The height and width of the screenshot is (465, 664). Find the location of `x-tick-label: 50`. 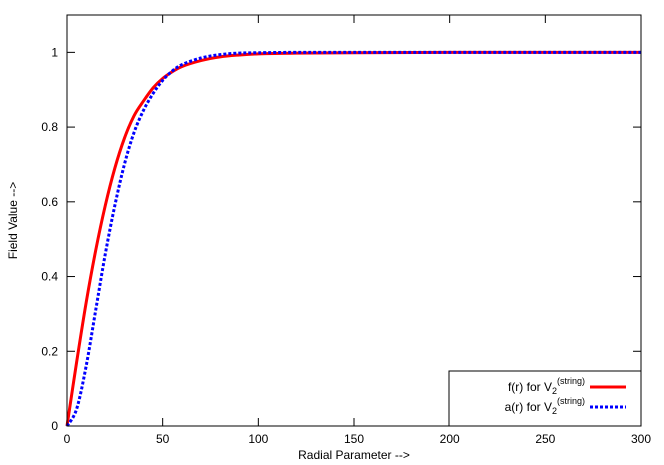

x-tick-label: 50 is located at coordinates (163, 439).